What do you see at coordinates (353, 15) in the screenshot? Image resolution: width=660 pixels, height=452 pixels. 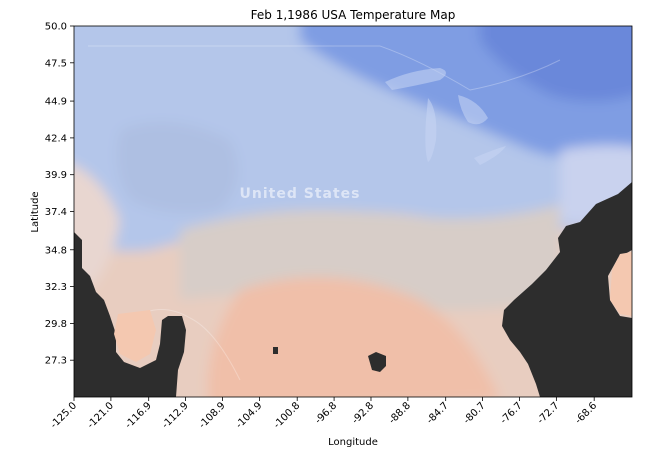 I see `chart-title: Feb 1,1986 USA Temperature Map` at bounding box center [353, 15].